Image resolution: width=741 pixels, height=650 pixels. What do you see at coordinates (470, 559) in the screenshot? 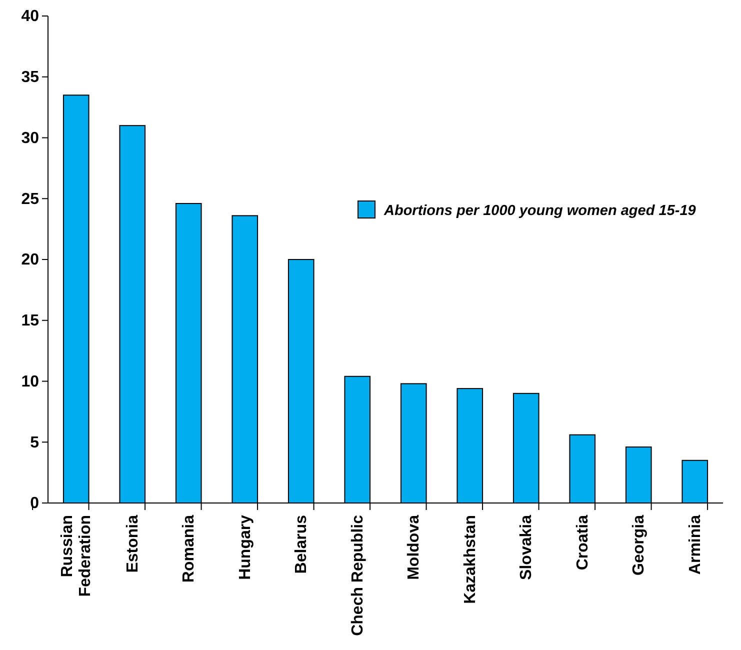
I see `x-tick-label: Kazakhstan` at bounding box center [470, 559].